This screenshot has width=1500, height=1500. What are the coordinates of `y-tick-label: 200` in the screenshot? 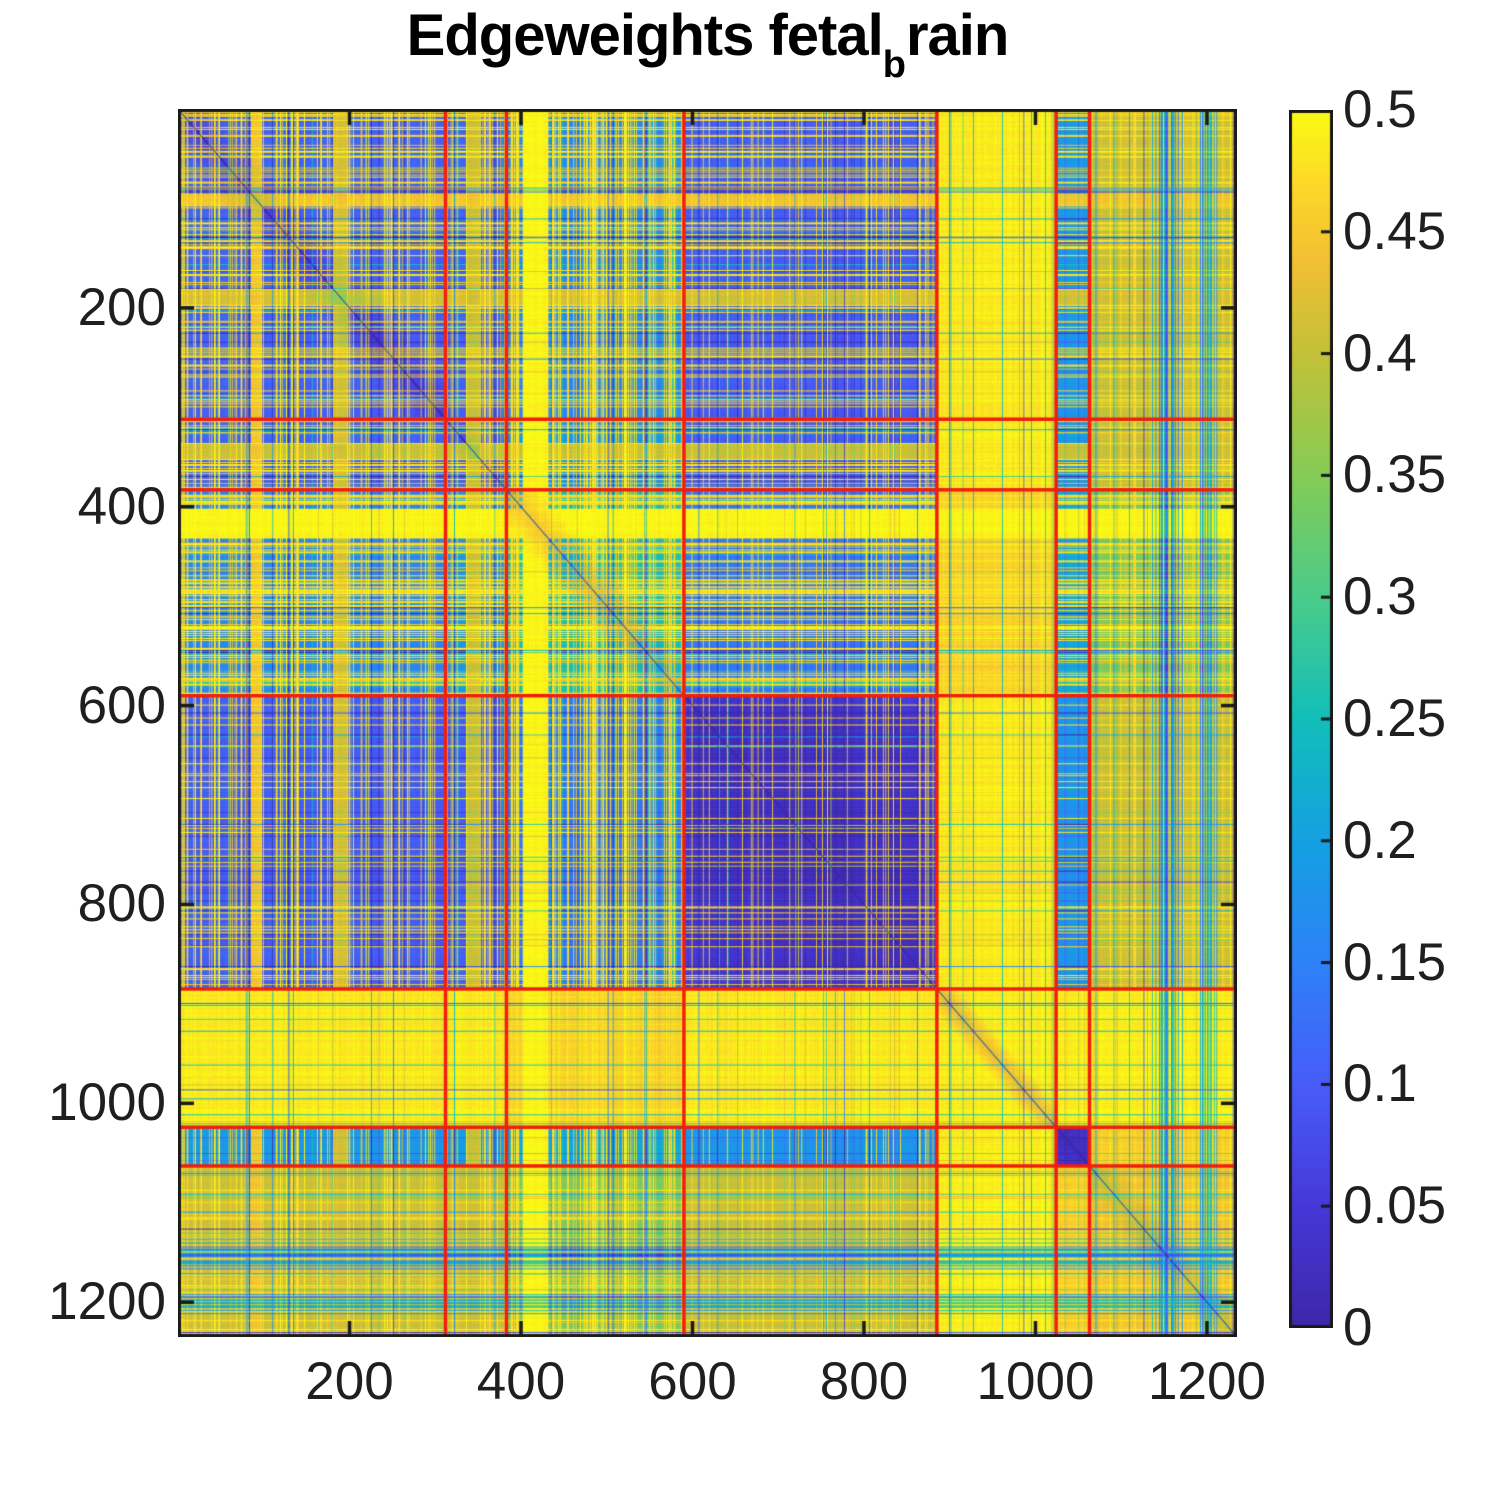 It's located at (121, 307).